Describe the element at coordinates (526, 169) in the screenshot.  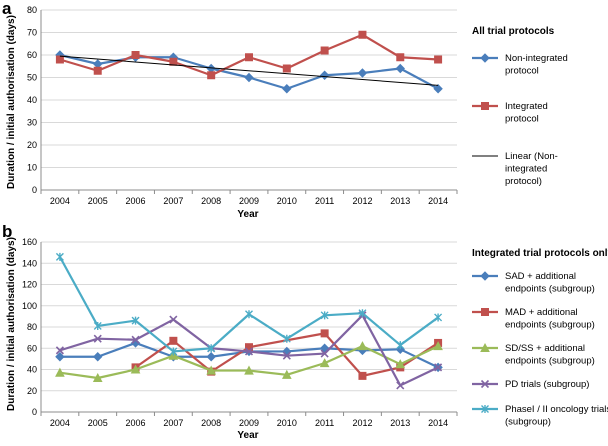
I see `legend-label-linear-non-integrated-protocol: integrated` at that location.